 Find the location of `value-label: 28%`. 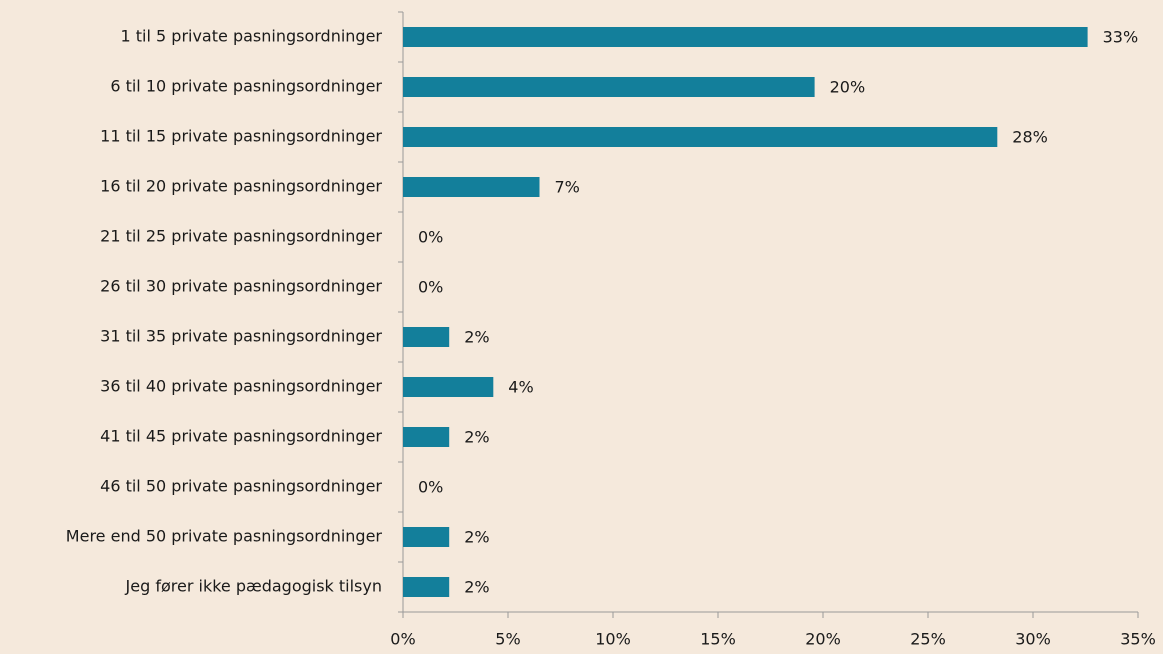

value-label: 28% is located at coordinates (1030, 137).